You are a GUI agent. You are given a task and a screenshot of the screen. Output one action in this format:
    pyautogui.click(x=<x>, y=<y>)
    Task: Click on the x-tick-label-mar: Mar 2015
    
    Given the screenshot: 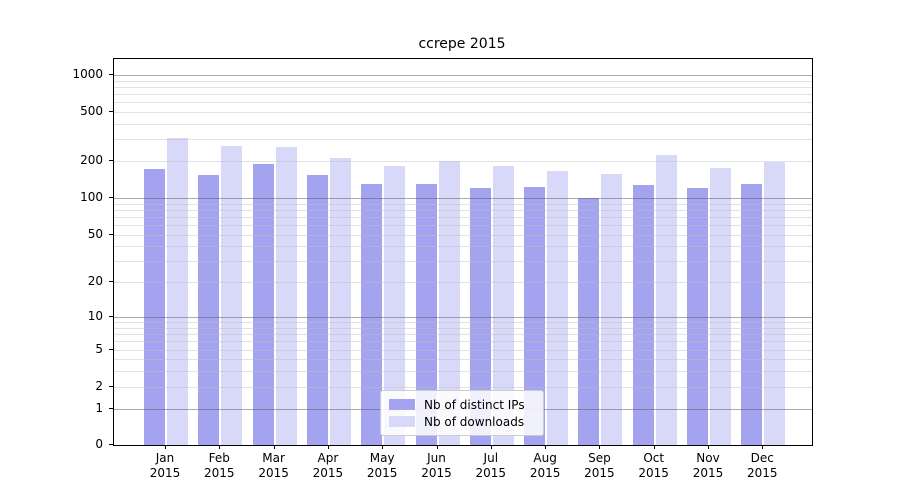 What is the action you would take?
    pyautogui.click(x=273, y=465)
    